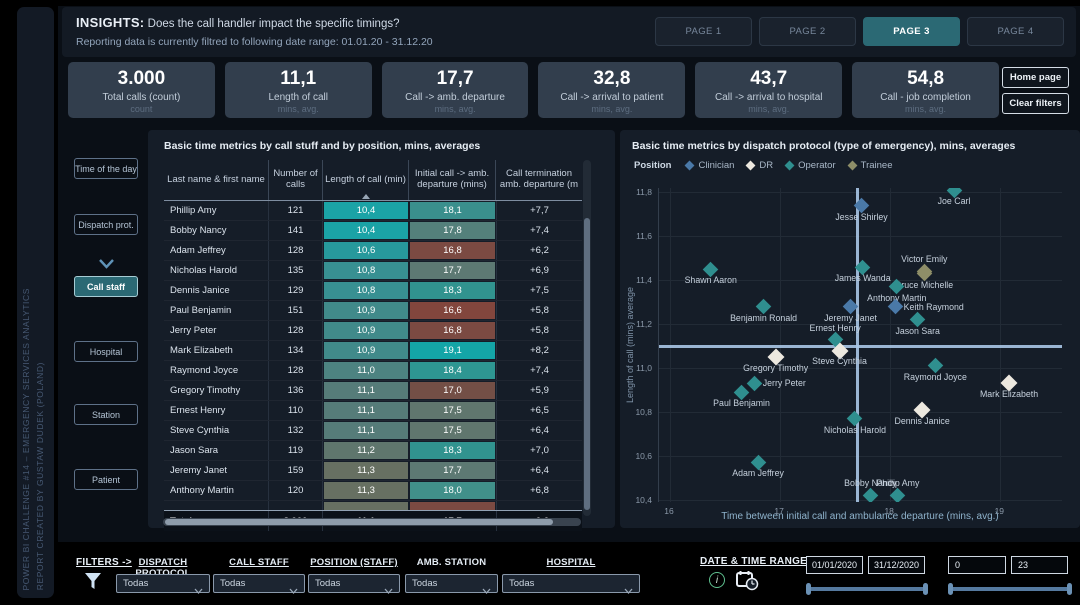 This screenshot has height=605, width=1080. What do you see at coordinates (539, 470) in the screenshot?
I see `table-cell: +6,4` at bounding box center [539, 470].